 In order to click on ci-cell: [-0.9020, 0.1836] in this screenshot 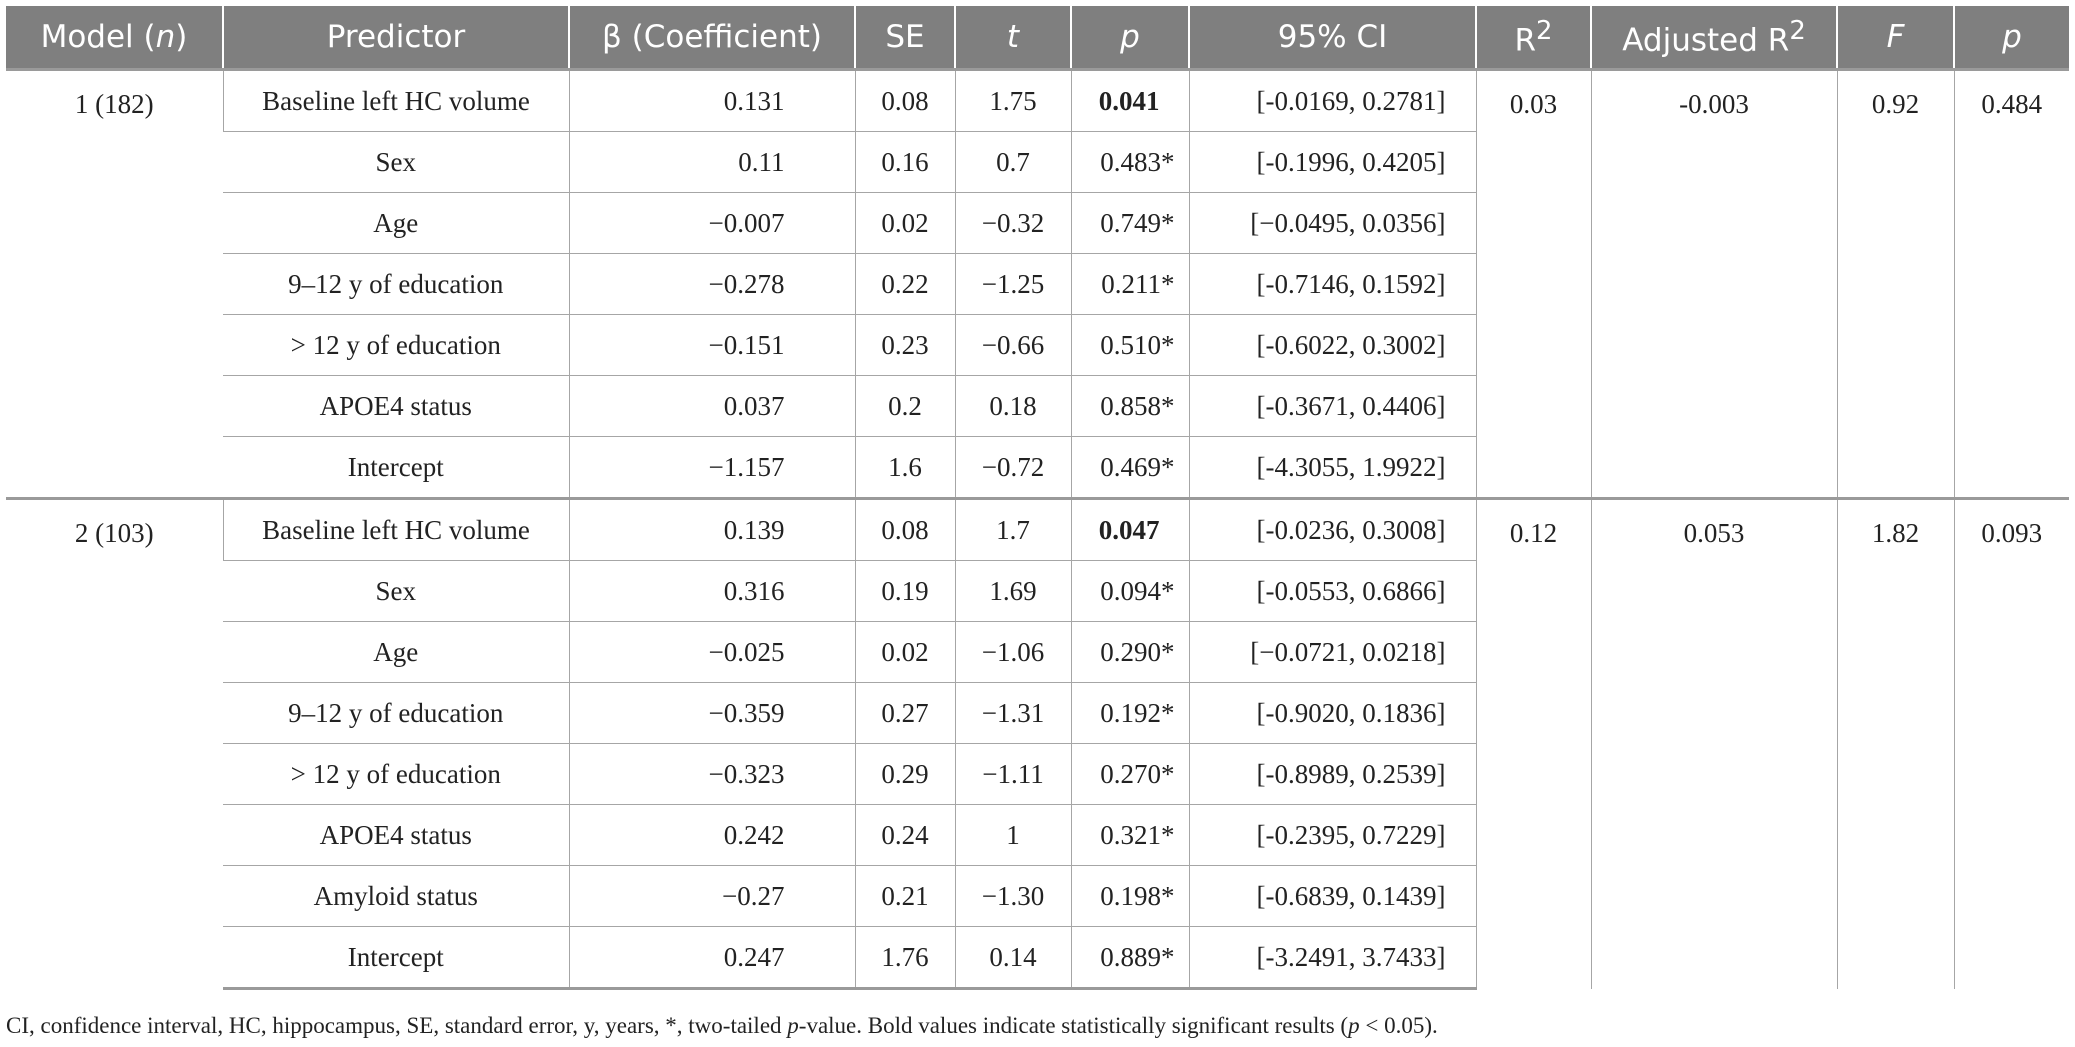, I will do `click(1332, 713)`.